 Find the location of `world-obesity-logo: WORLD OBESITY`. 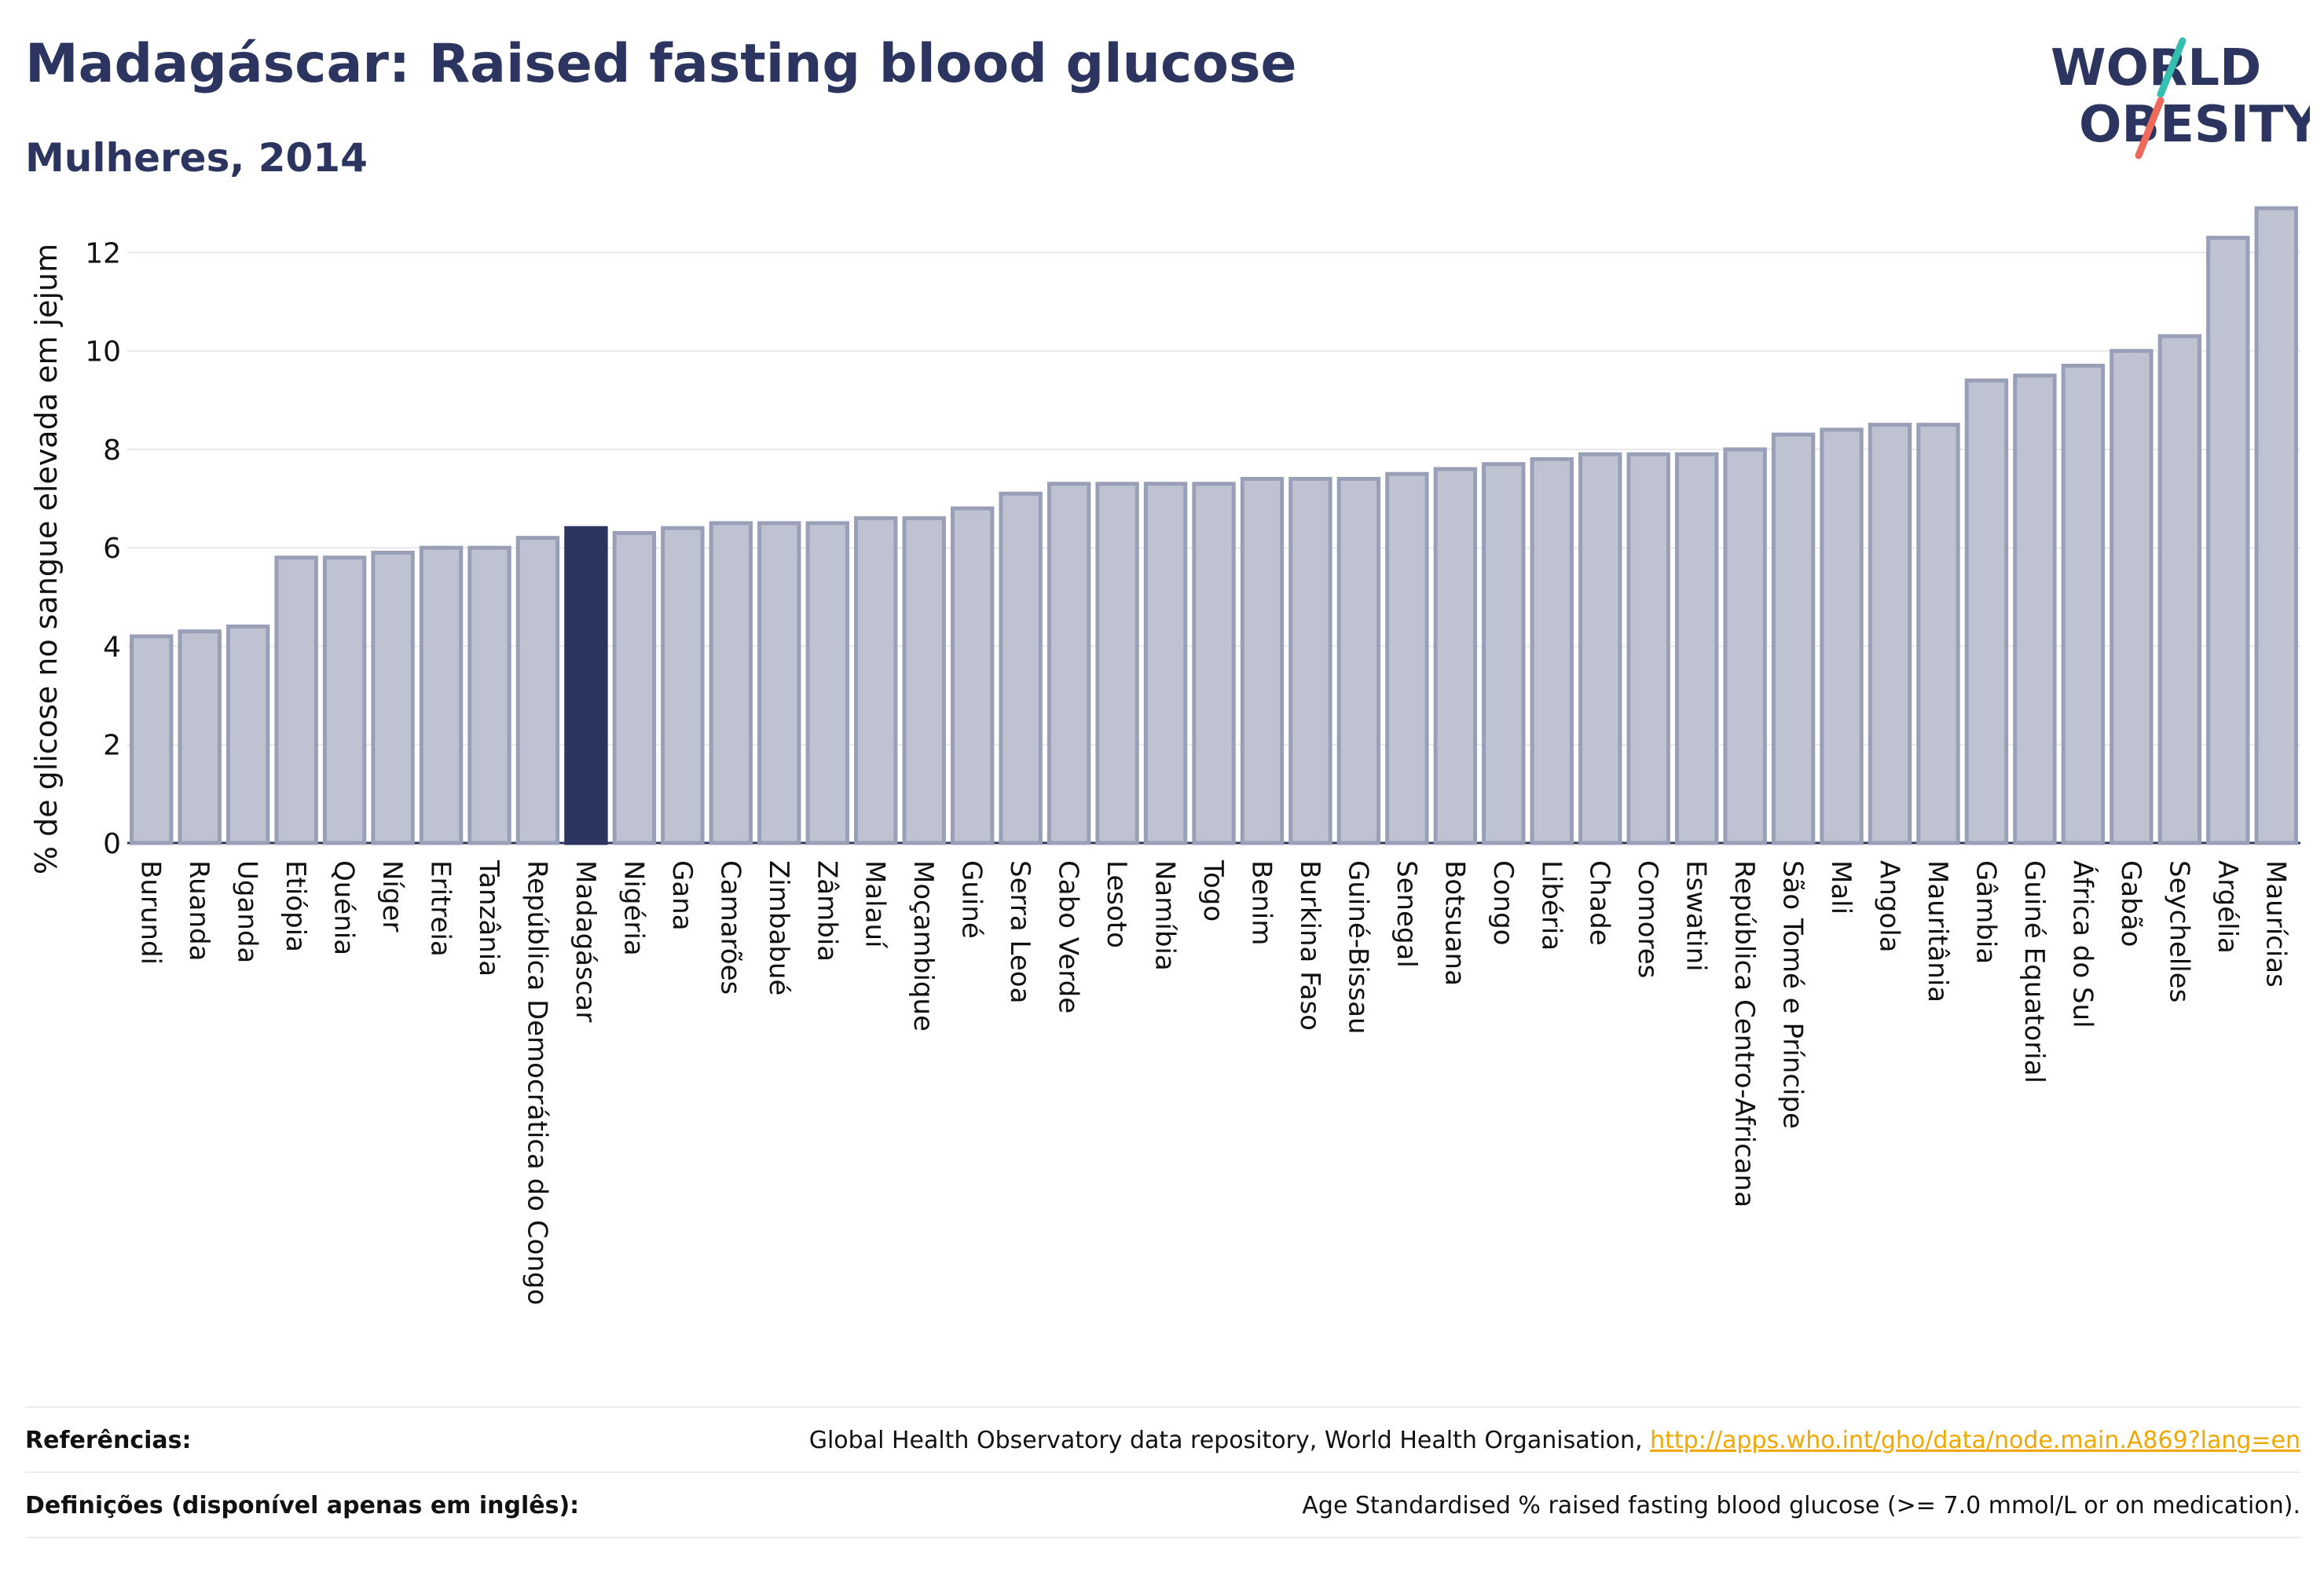

world-obesity-logo: WORLD OBESITY is located at coordinates (2180, 98).